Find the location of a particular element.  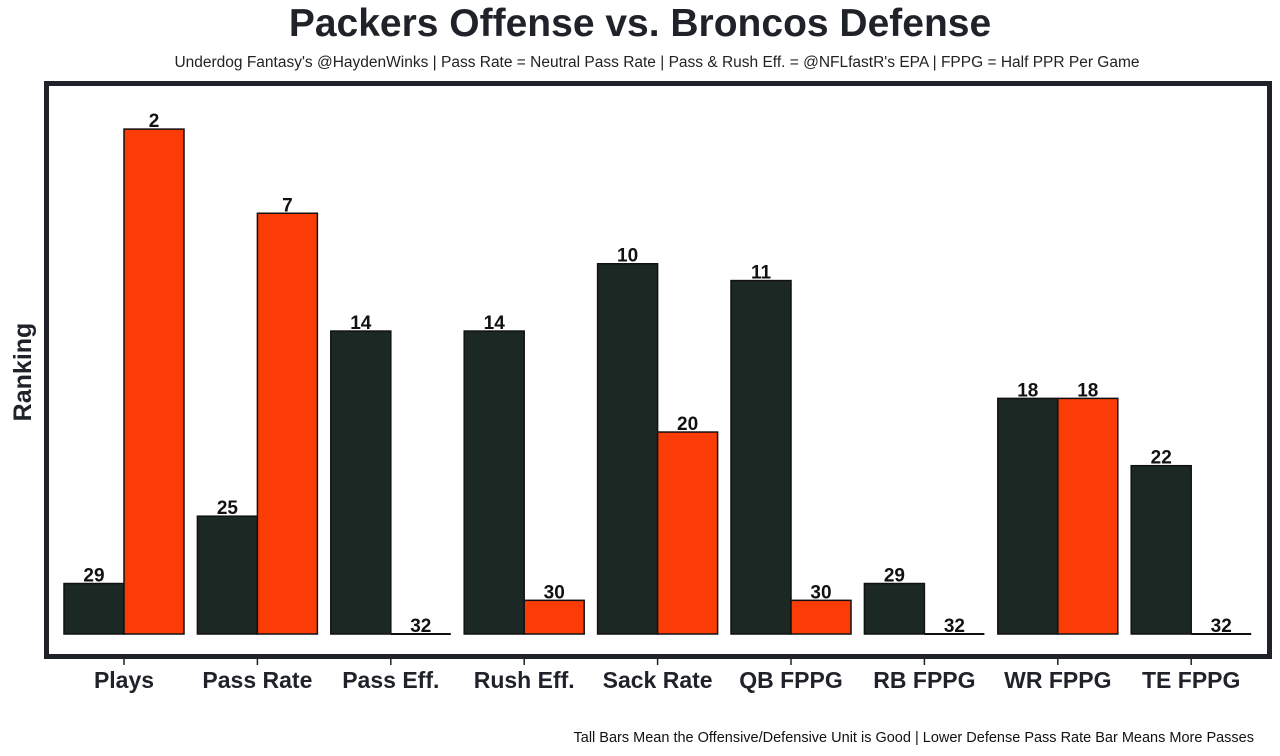

x-tick-label: RB FPPG is located at coordinates (924, 680).